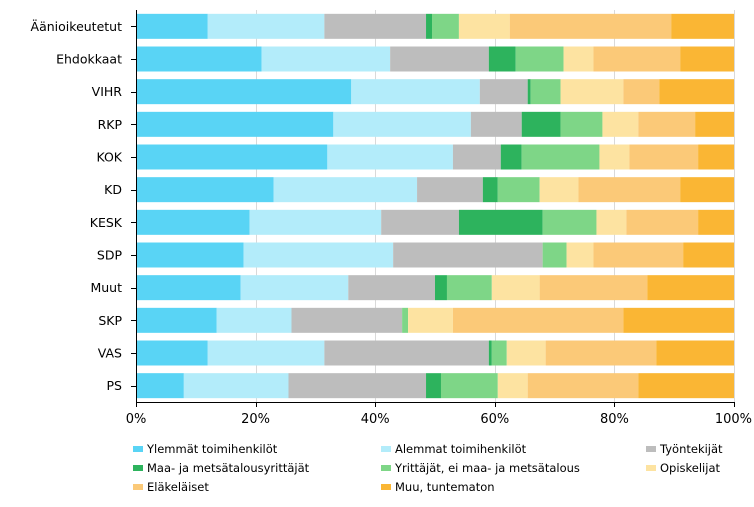 The image size is (754, 507). What do you see at coordinates (110, 255) in the screenshot?
I see `category-label: SDP` at bounding box center [110, 255].